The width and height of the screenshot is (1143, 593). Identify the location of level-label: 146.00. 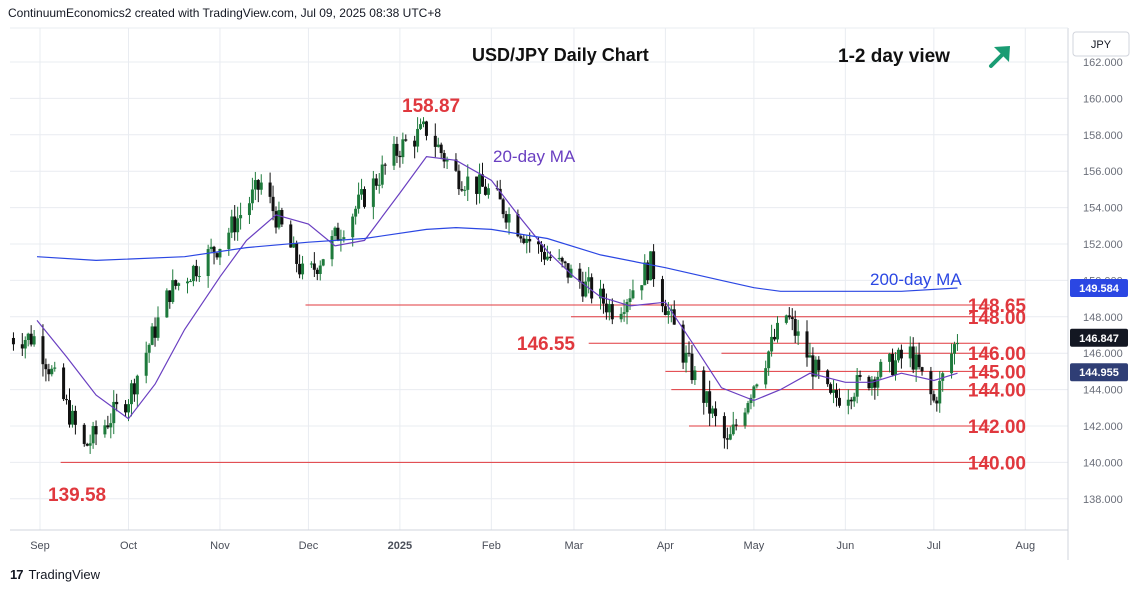
(997, 354).